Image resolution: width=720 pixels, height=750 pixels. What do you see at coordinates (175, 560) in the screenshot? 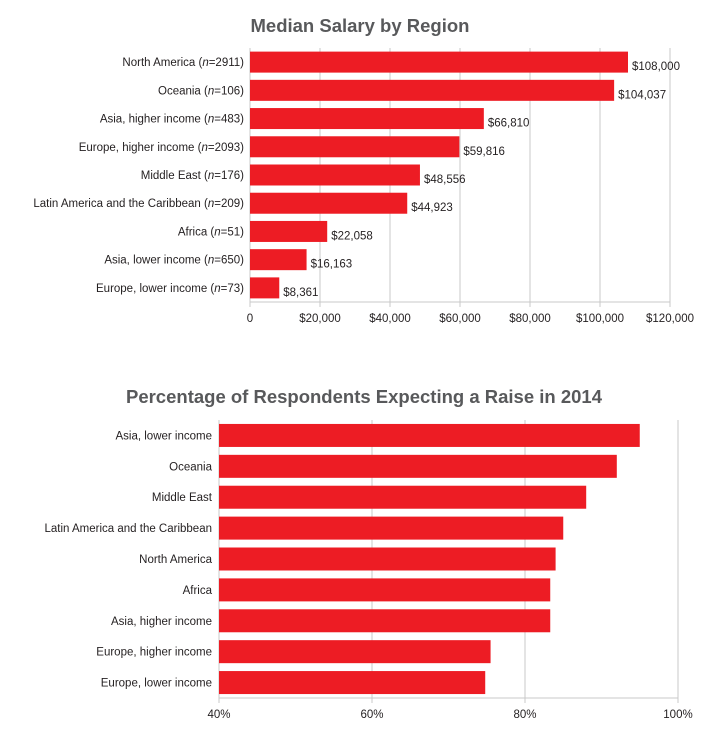
I see `category-label: North America` at bounding box center [175, 560].